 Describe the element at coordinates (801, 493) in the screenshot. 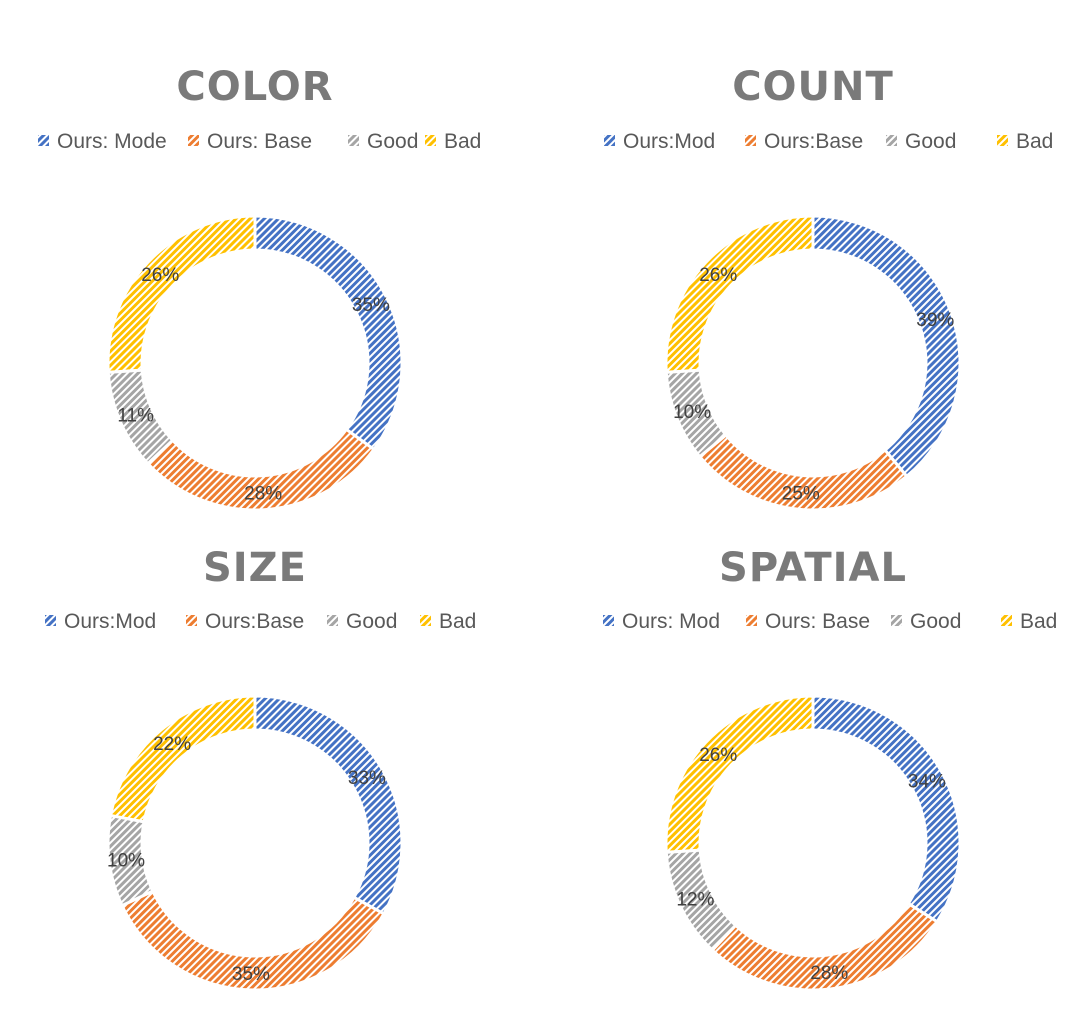

I see `data-label-ours-base: 25%` at that location.